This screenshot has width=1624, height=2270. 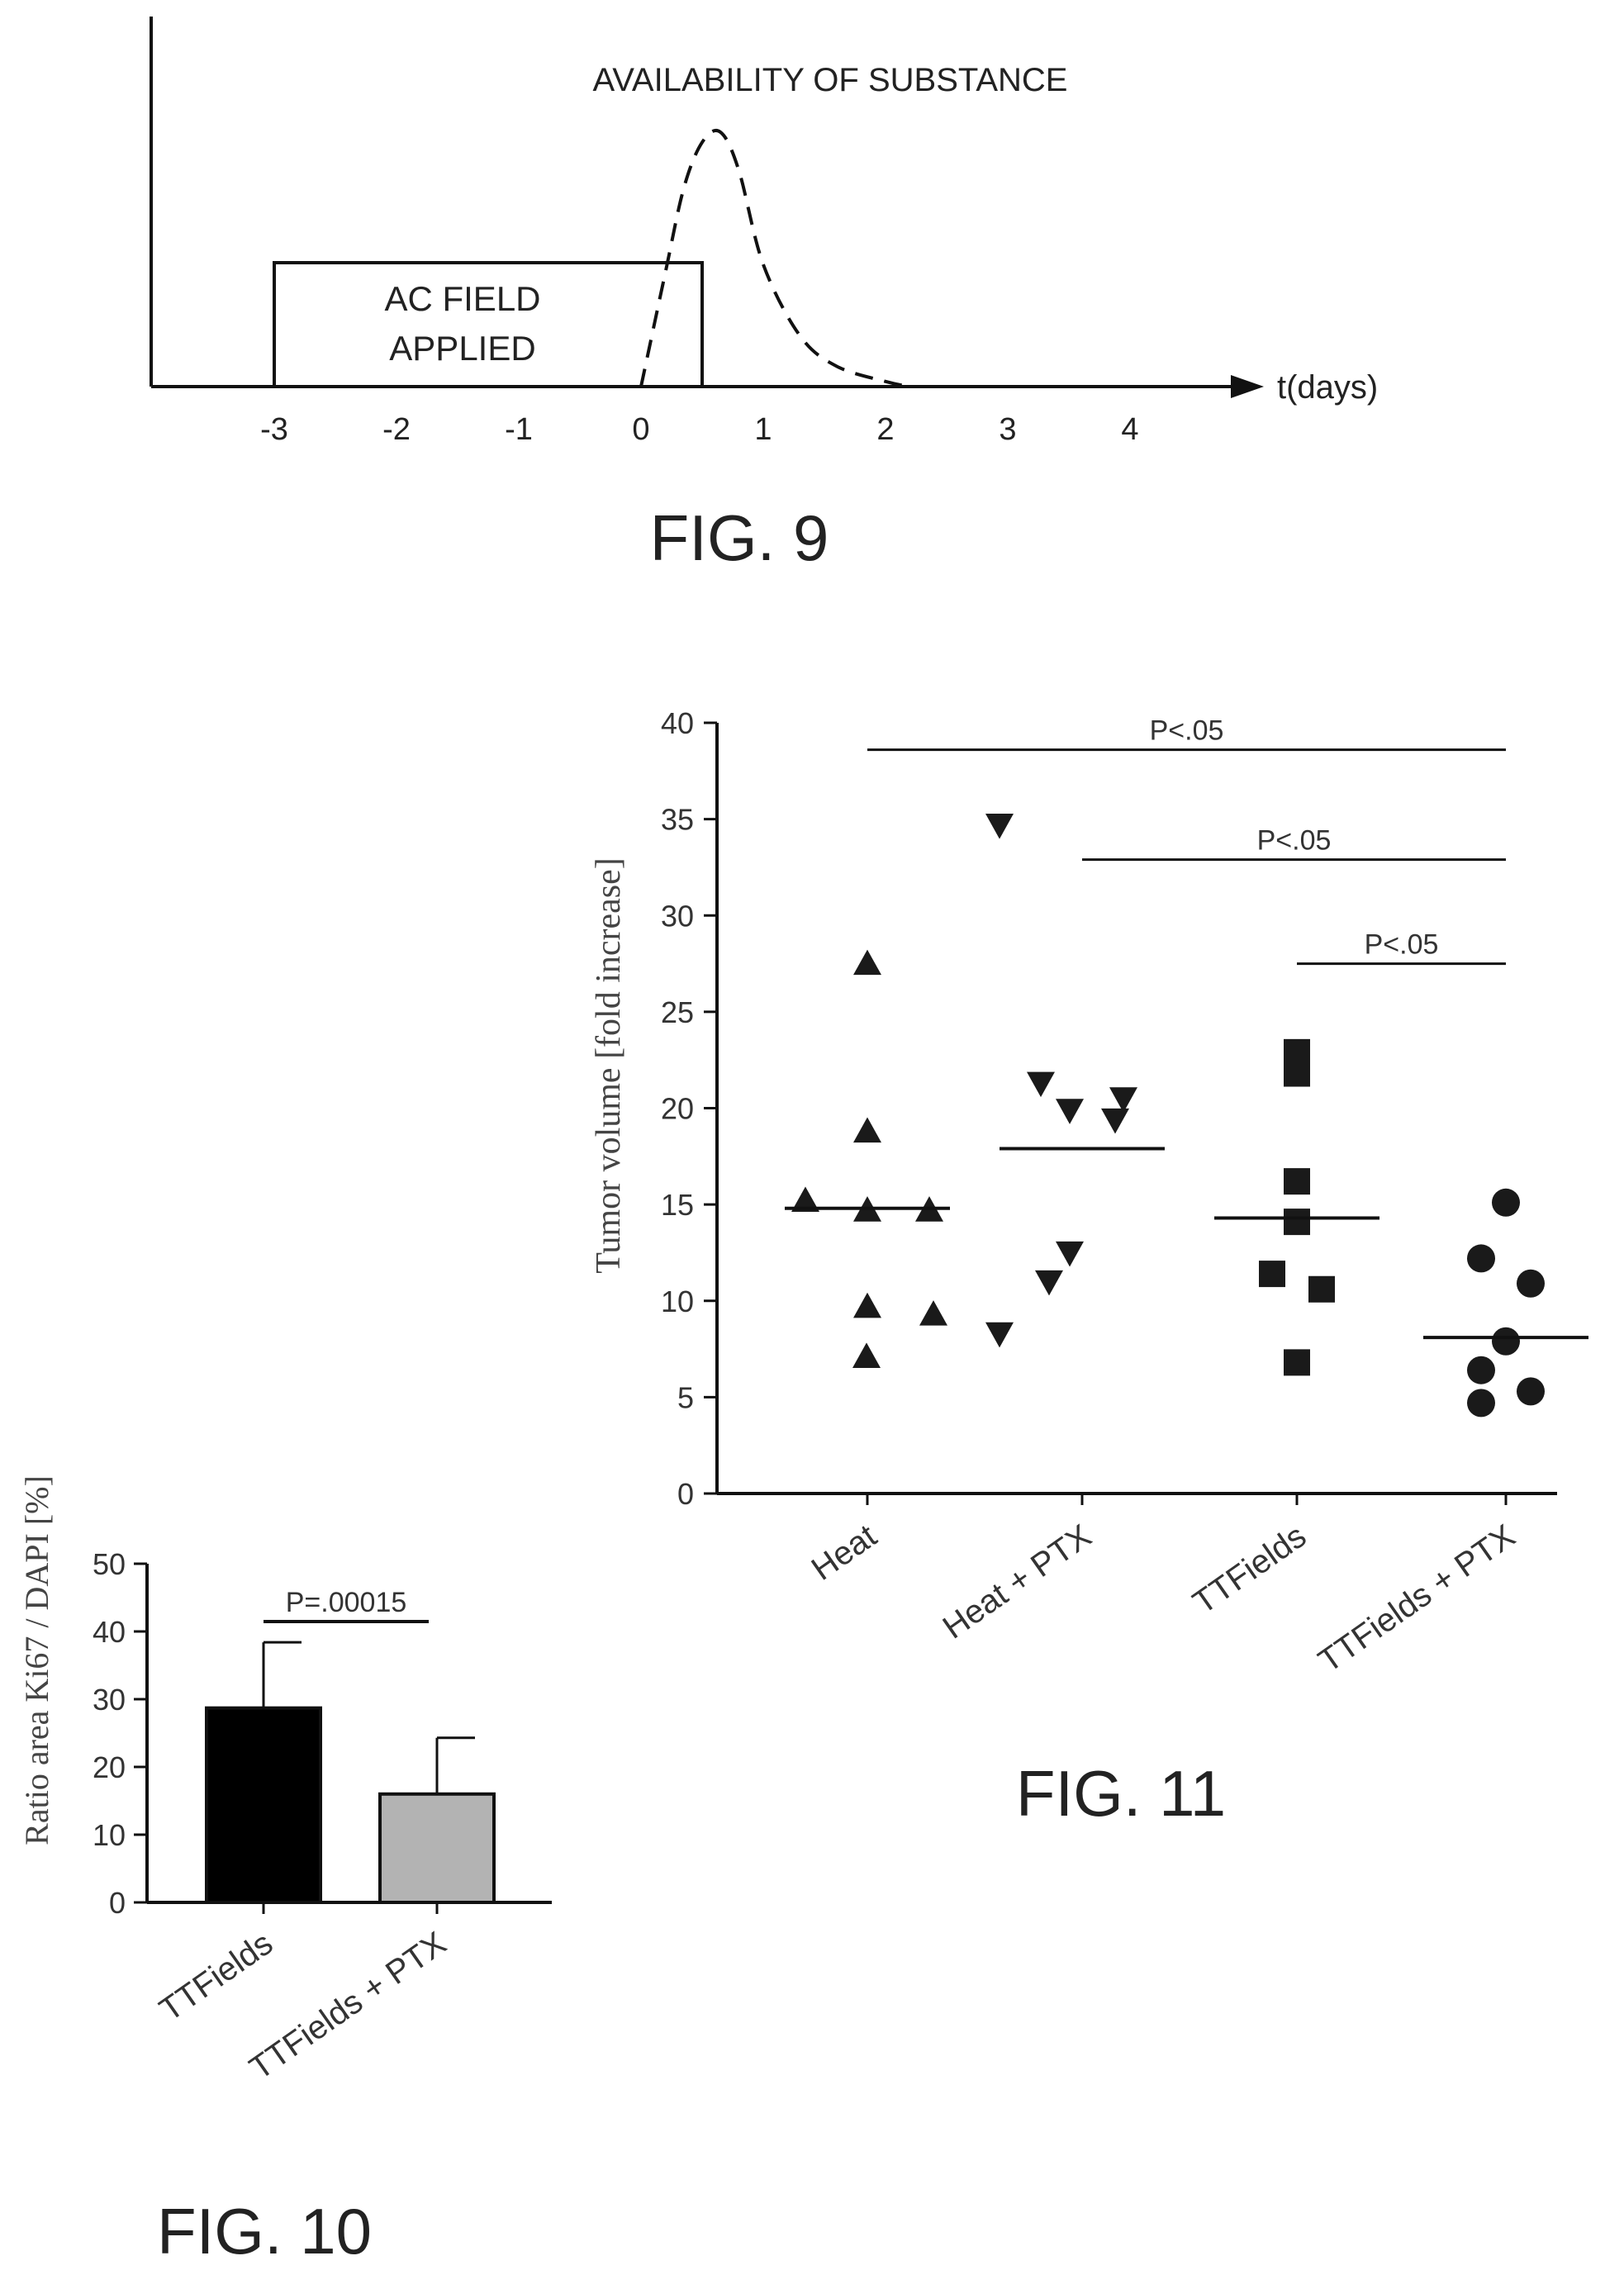 I want to click on fig10-y-ticks: 0 10 20 30 40 50, so click(x=120, y=1733).